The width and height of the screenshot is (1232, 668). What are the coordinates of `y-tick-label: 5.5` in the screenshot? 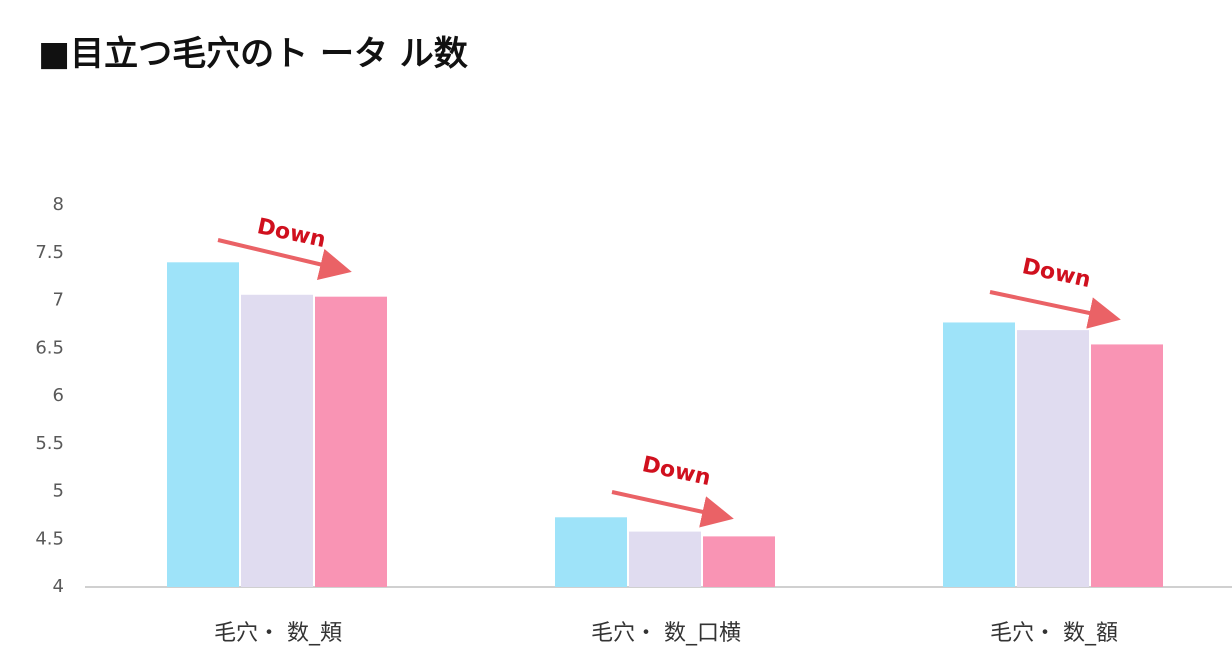 It's located at (49, 443).